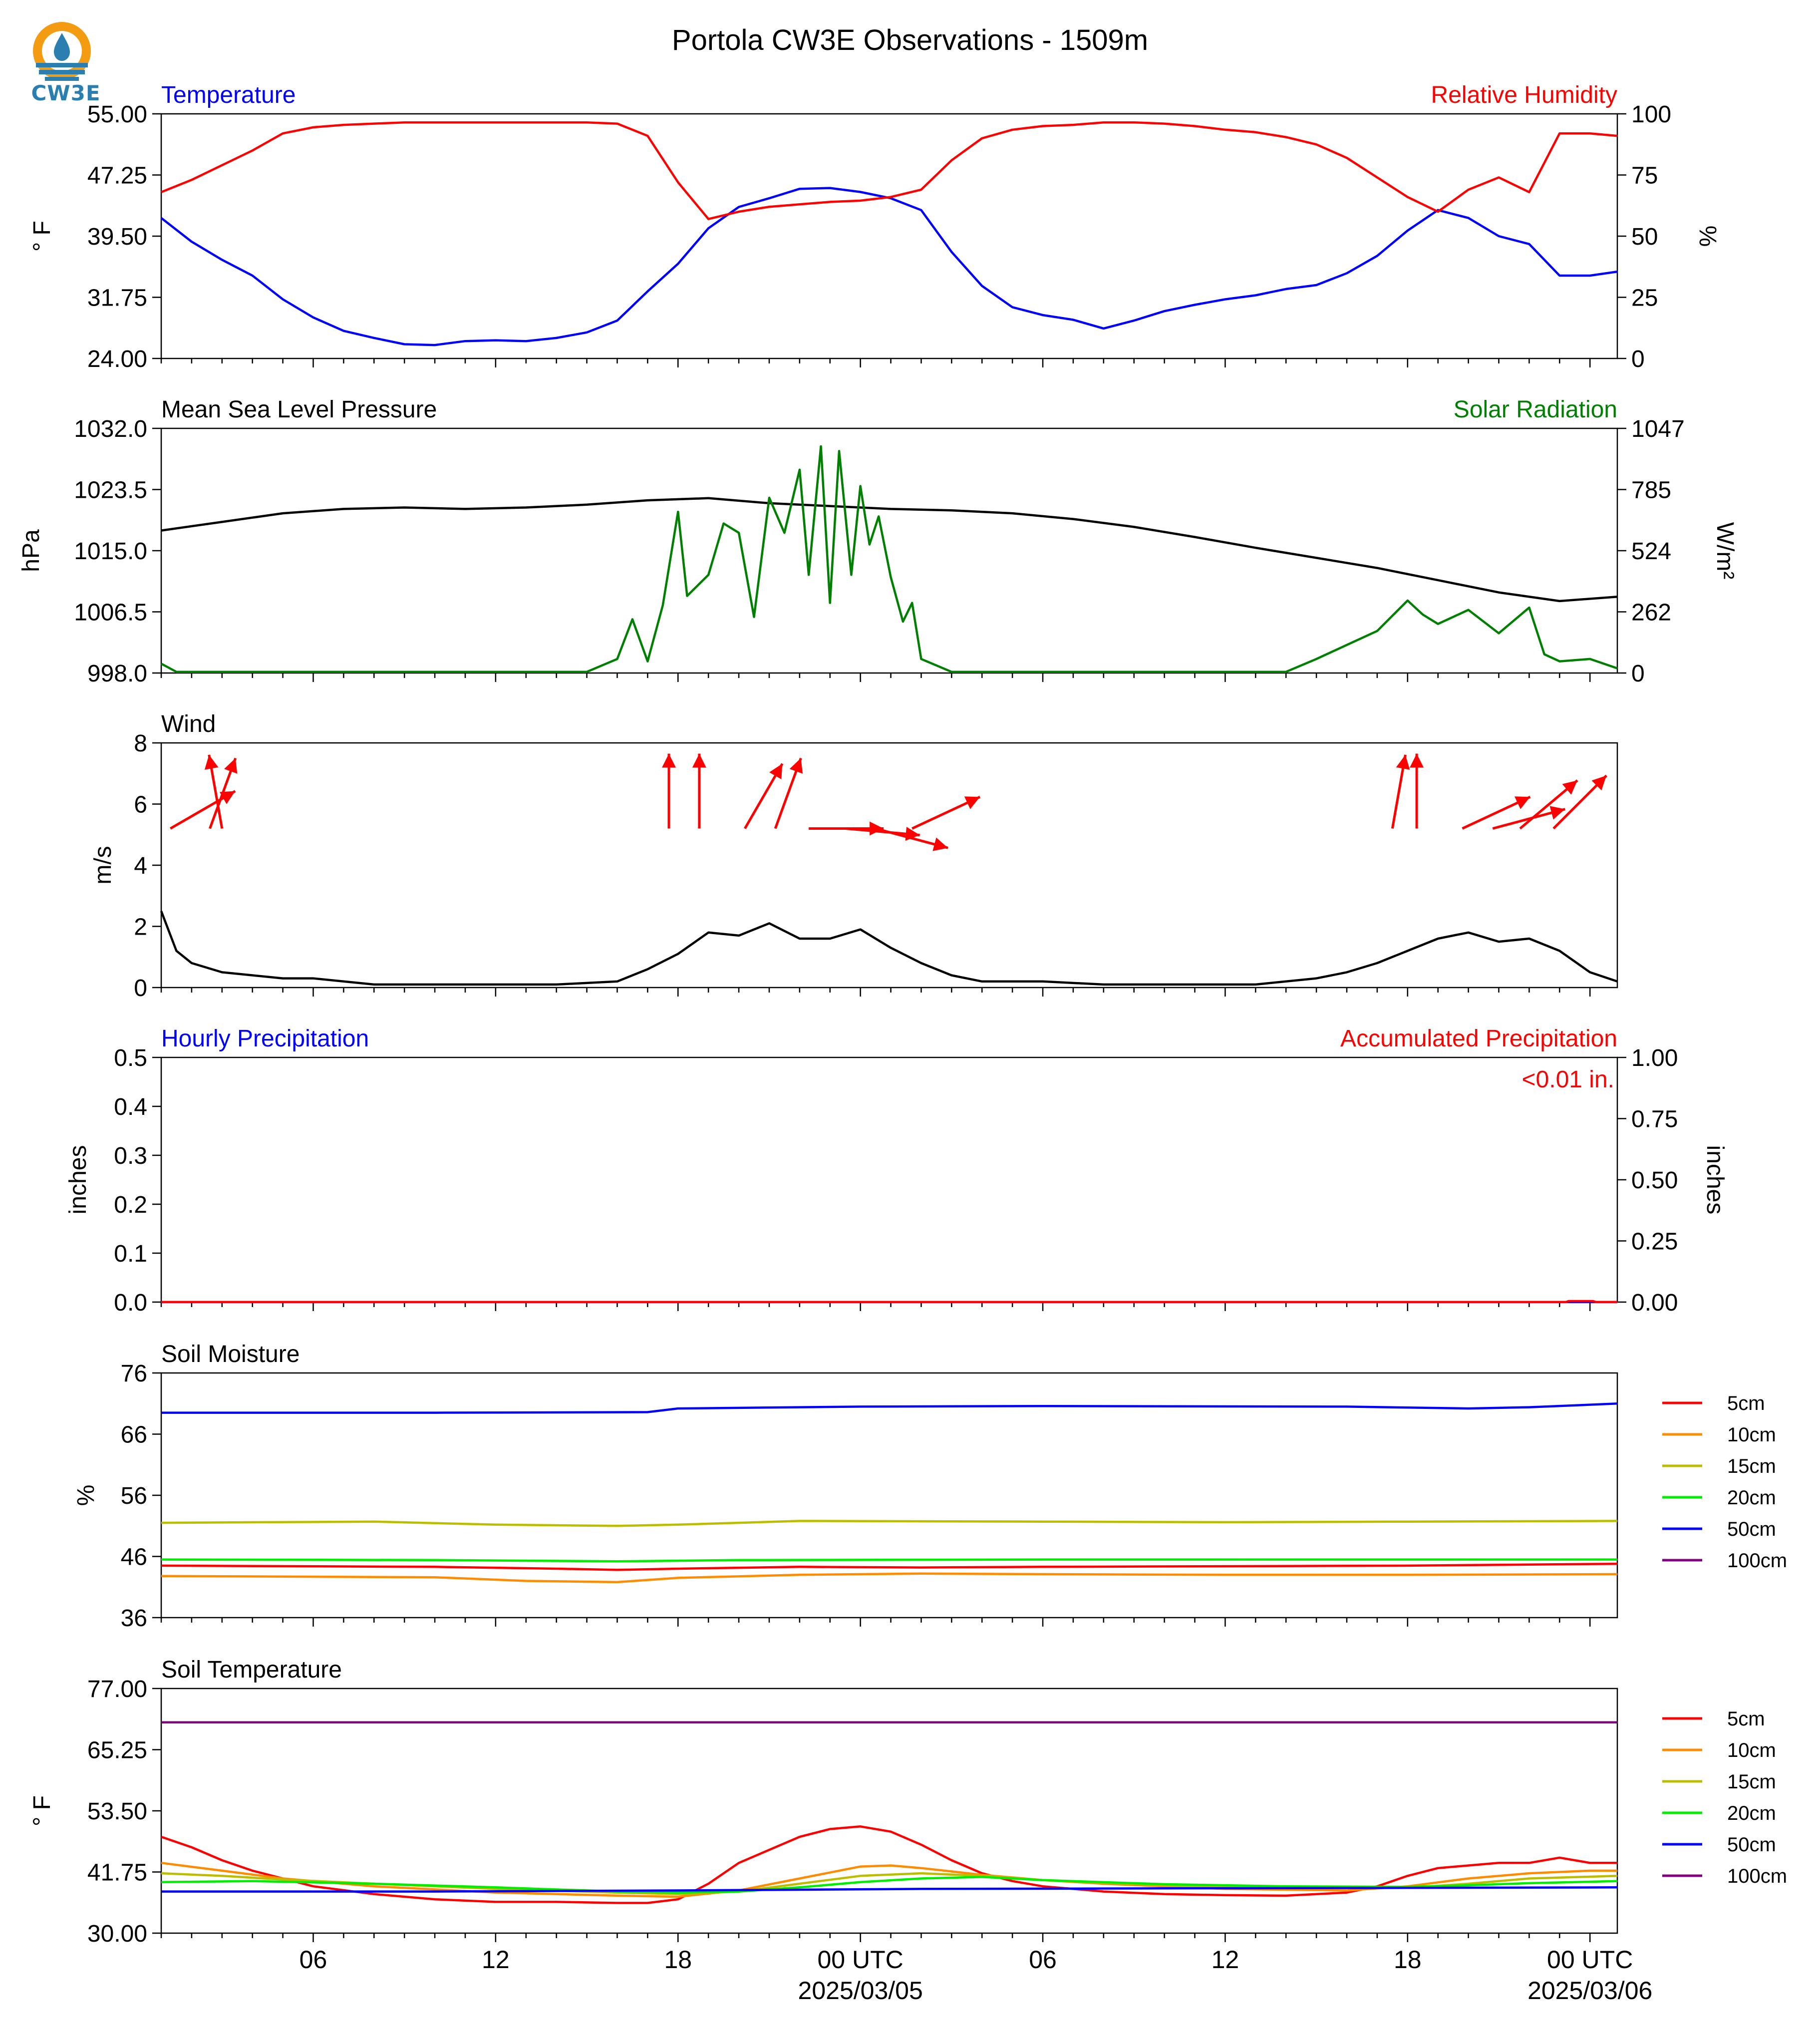 Image resolution: width=1820 pixels, height=2031 pixels. What do you see at coordinates (1751, 1813) in the screenshot?
I see `soil_temp-legend-label: 20cm` at bounding box center [1751, 1813].